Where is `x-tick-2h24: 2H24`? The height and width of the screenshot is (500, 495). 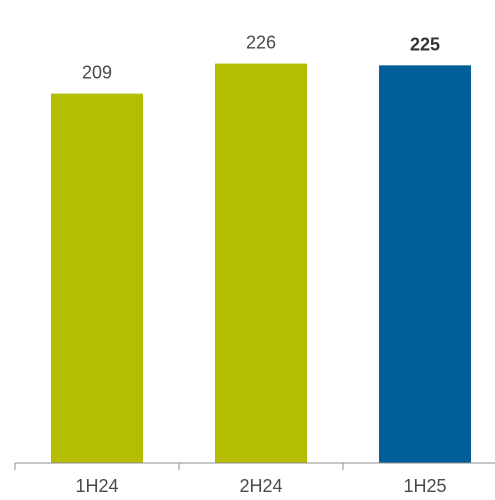
x-tick-2h24: 2H24 is located at coordinates (260, 486).